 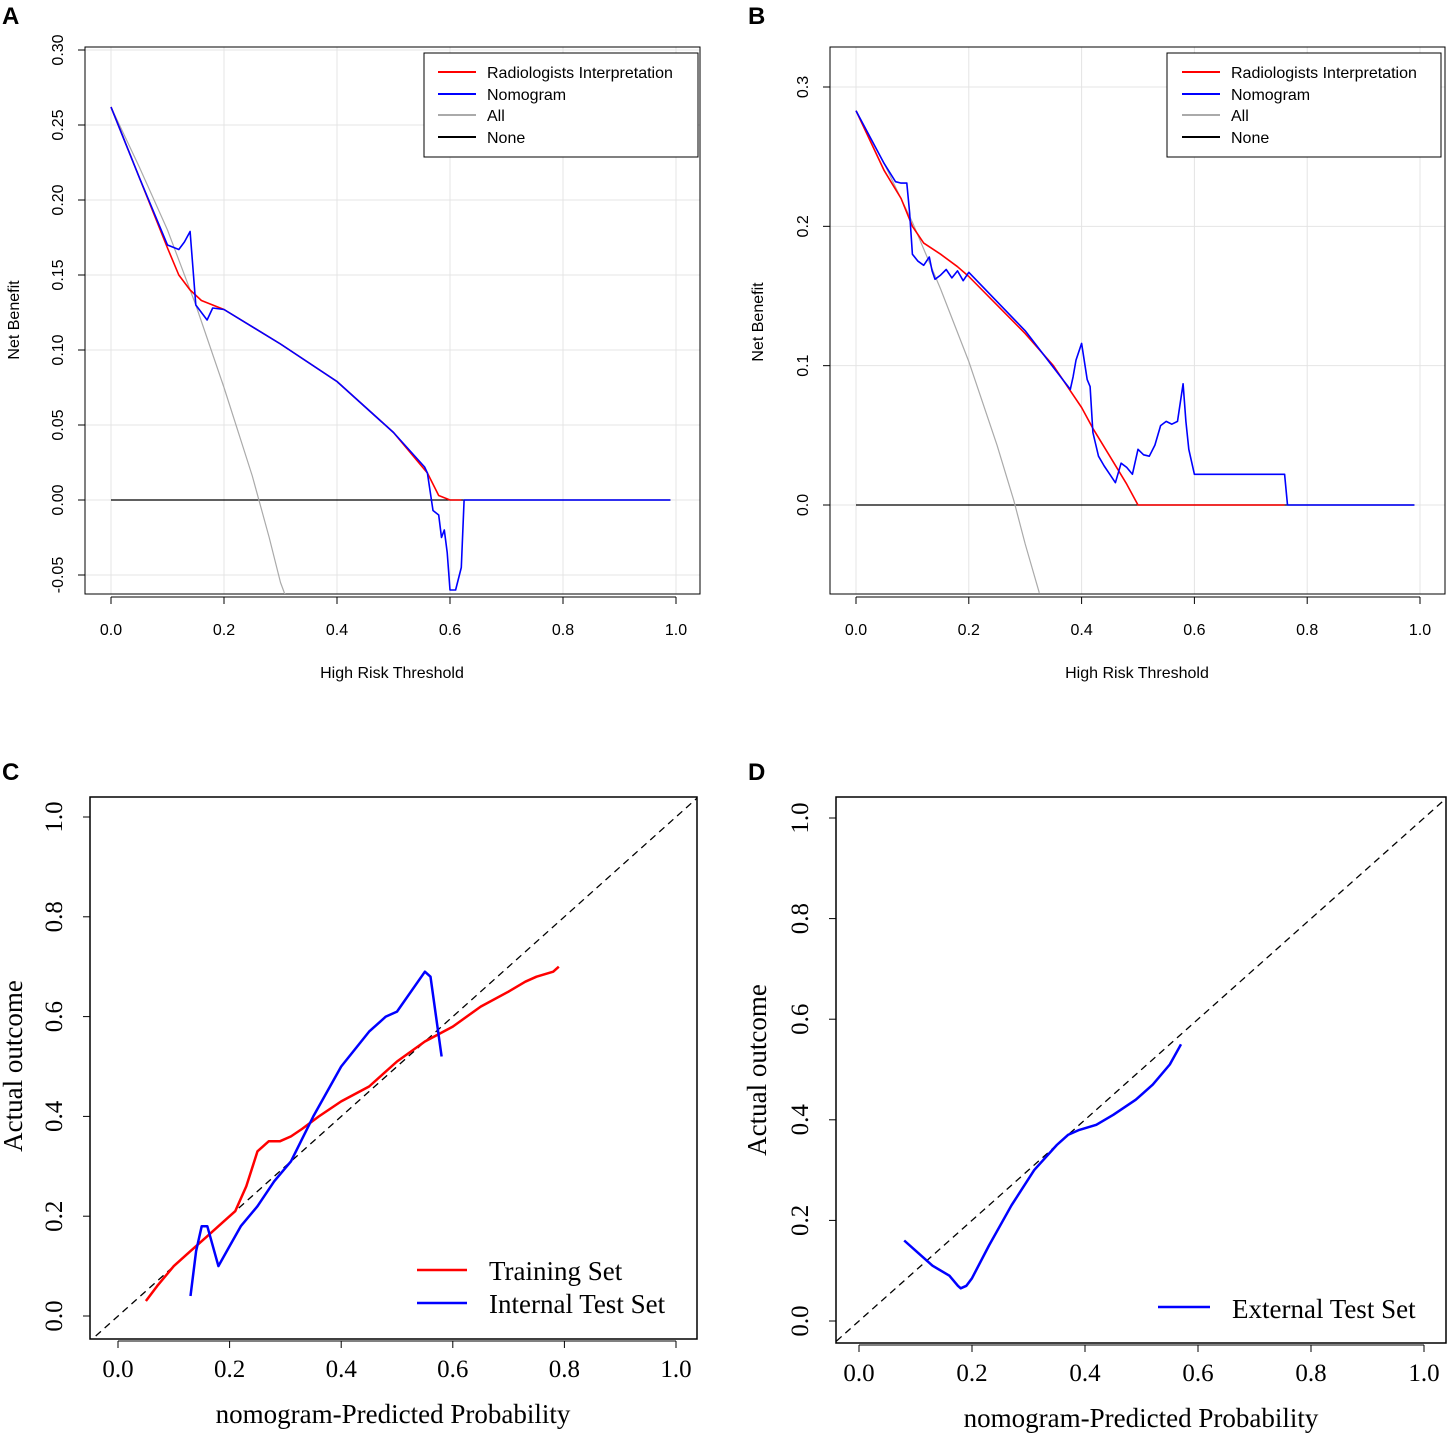 I want to click on panel-a-x-tick-label: 0.4, so click(x=337, y=630).